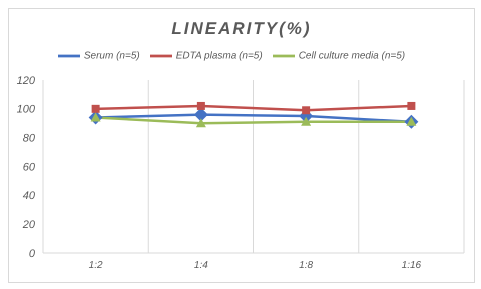 The width and height of the screenshot is (481, 289). What do you see at coordinates (241, 29) in the screenshot?
I see `chart-title: LINEARITY(%)` at bounding box center [241, 29].